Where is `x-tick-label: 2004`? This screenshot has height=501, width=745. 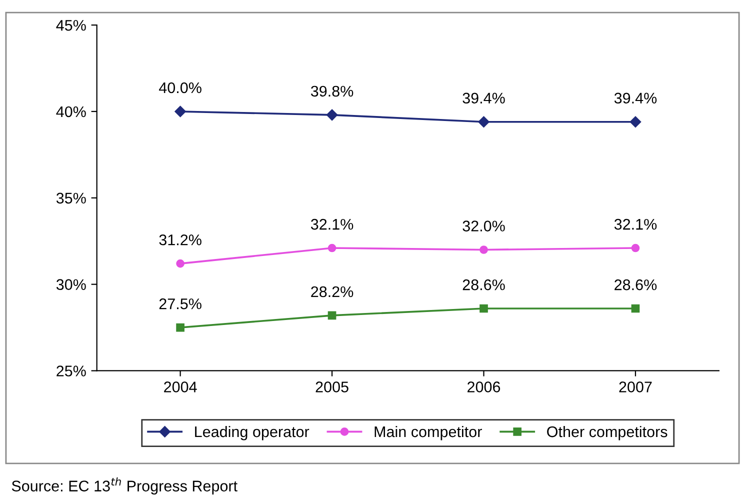 x-tick-label: 2004 is located at coordinates (180, 387).